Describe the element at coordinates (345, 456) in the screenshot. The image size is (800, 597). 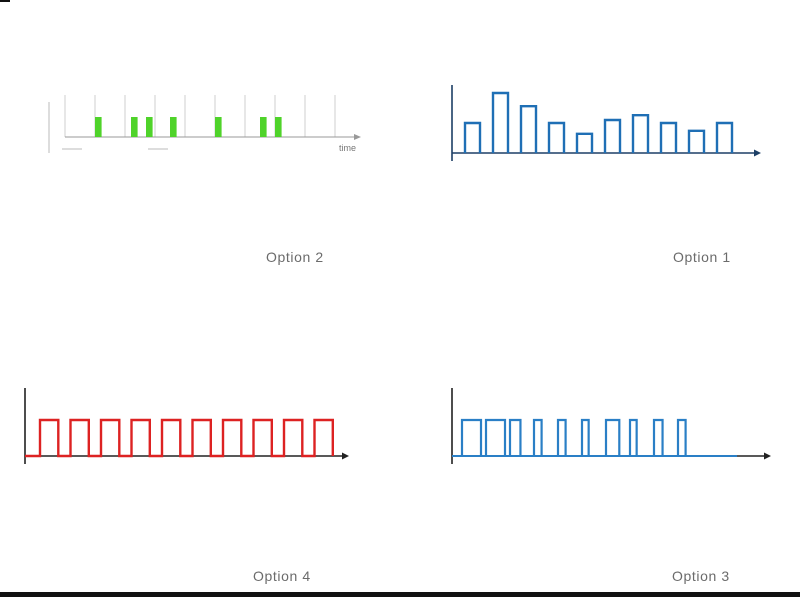
I see `option4-x-axis-arrow` at that location.